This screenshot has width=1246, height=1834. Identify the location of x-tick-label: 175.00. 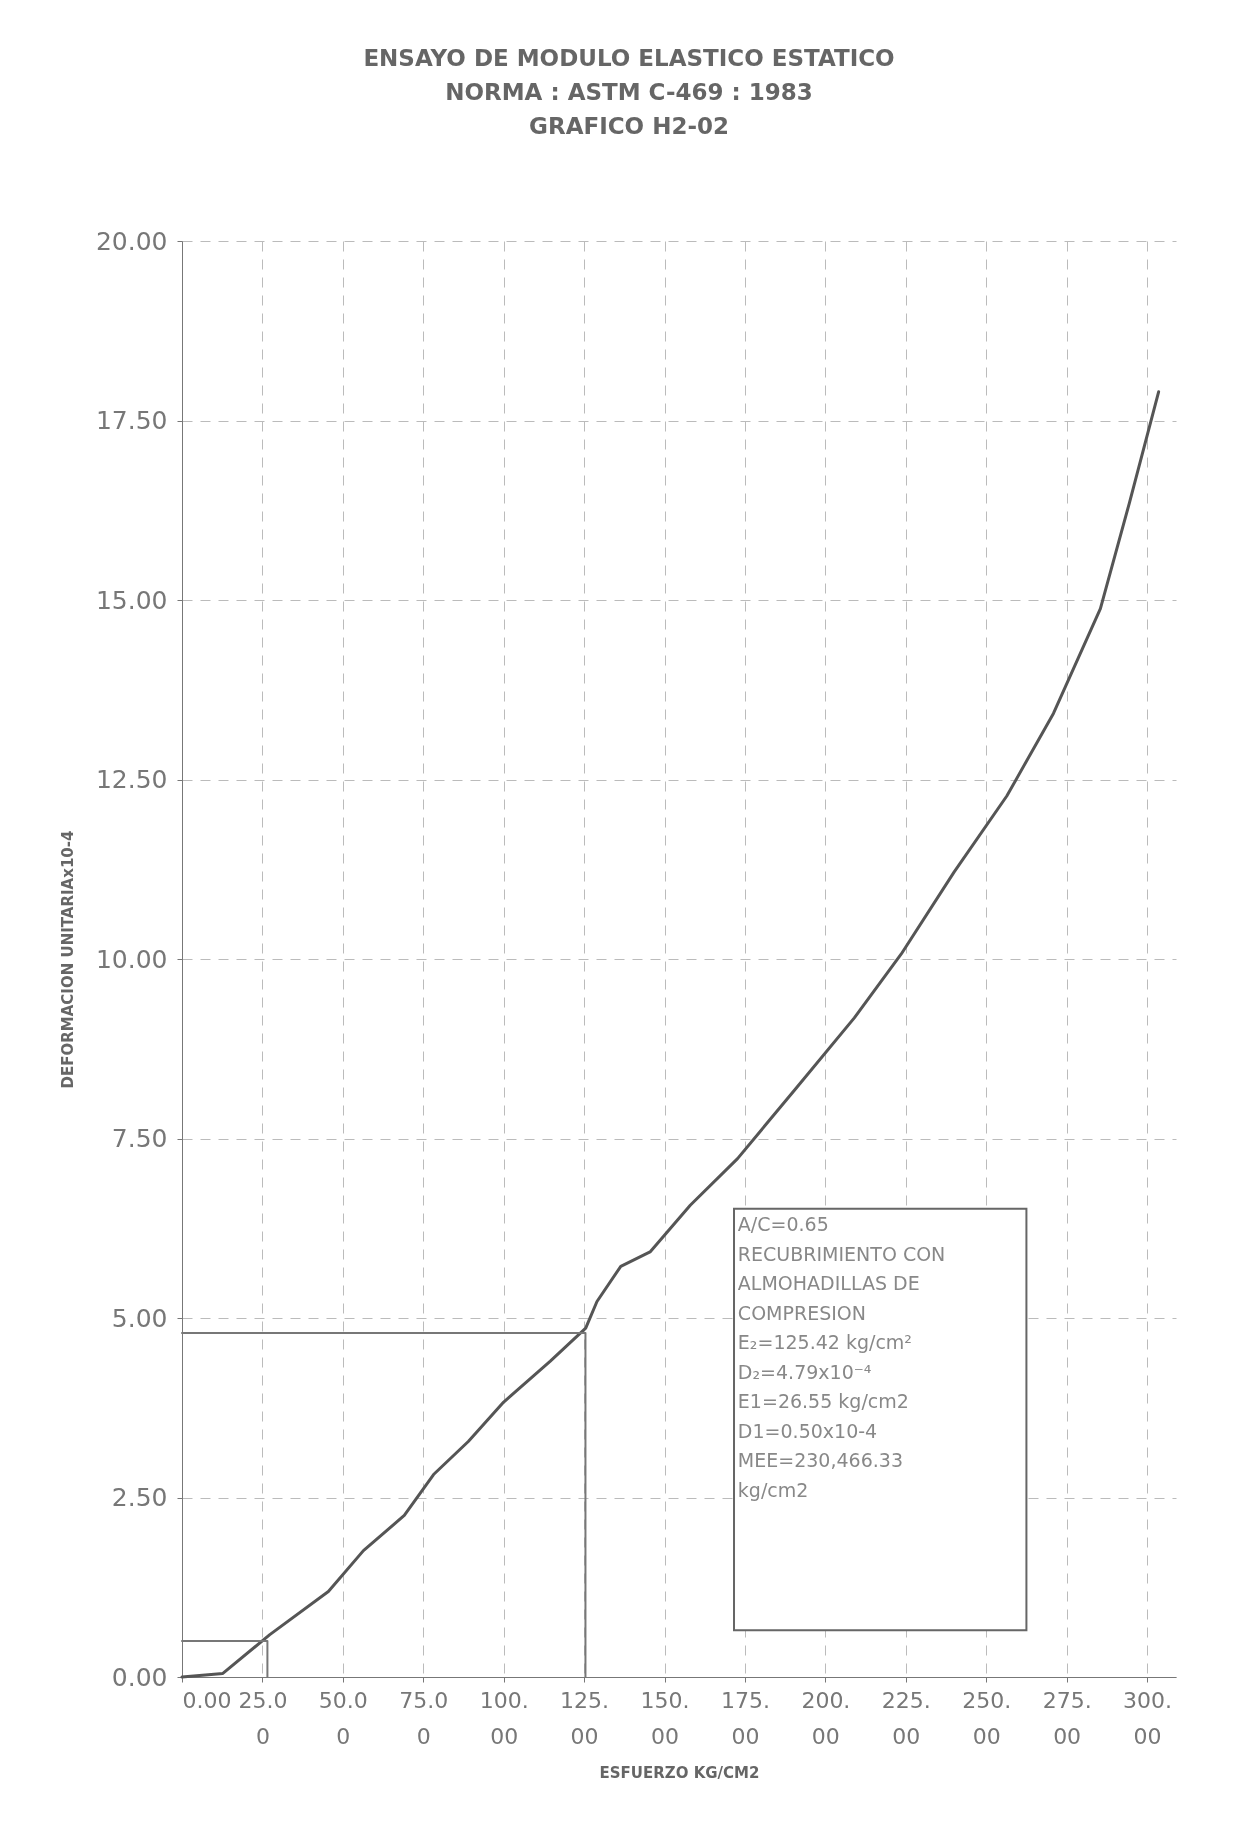
(745, 1718).